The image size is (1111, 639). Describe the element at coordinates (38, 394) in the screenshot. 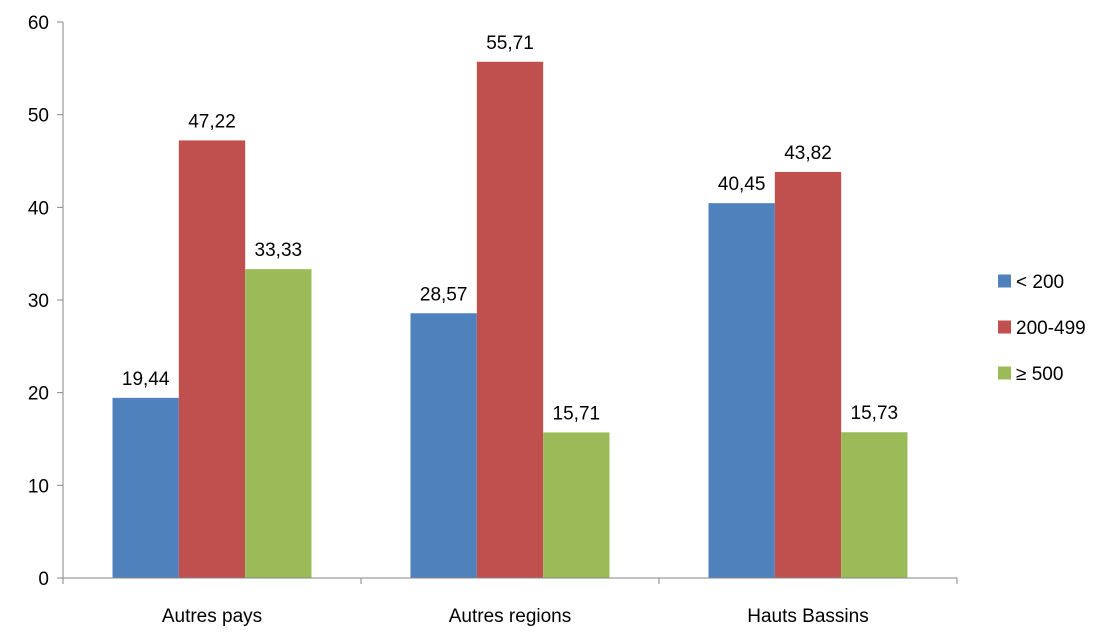

I see `y-tick-label: 20` at that location.